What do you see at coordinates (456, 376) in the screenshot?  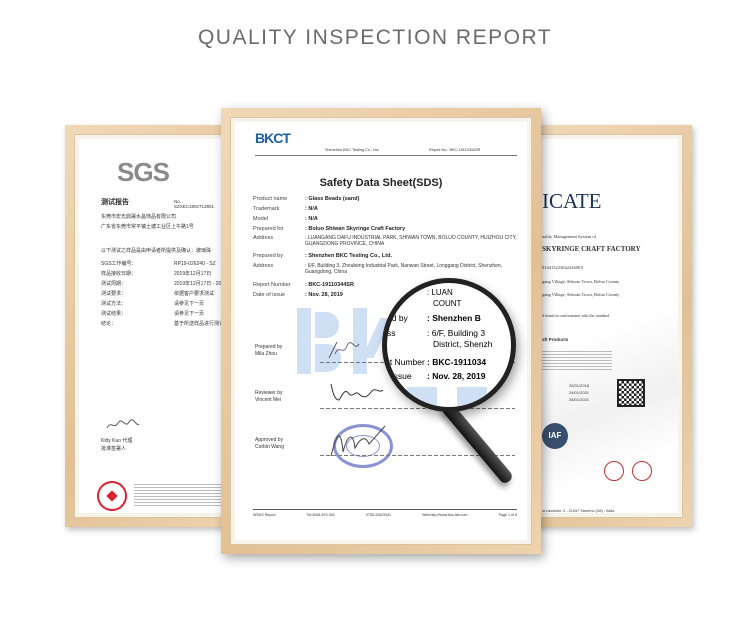 I see `magnified-value: : Nov. 28, 2019` at bounding box center [456, 376].